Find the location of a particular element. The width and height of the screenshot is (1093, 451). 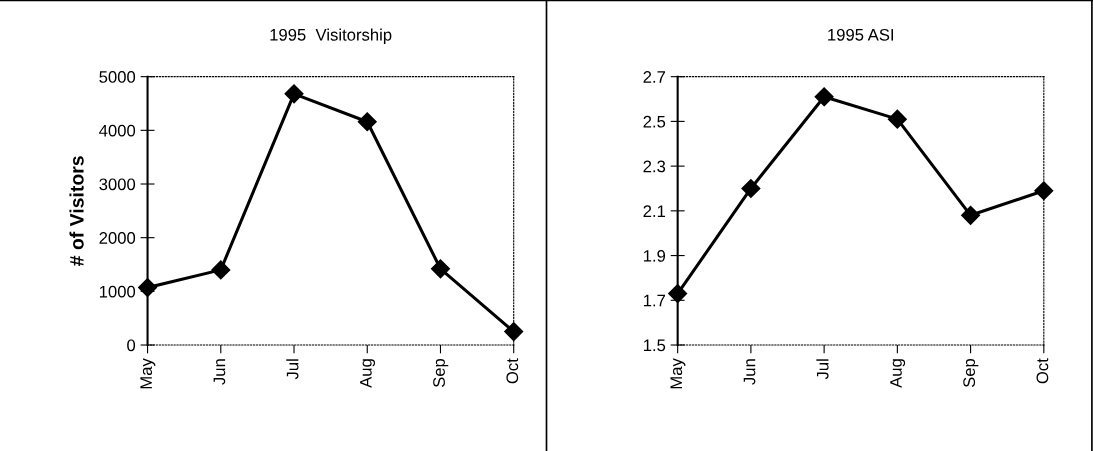

y-tick-label: 2.3 is located at coordinates (654, 166).